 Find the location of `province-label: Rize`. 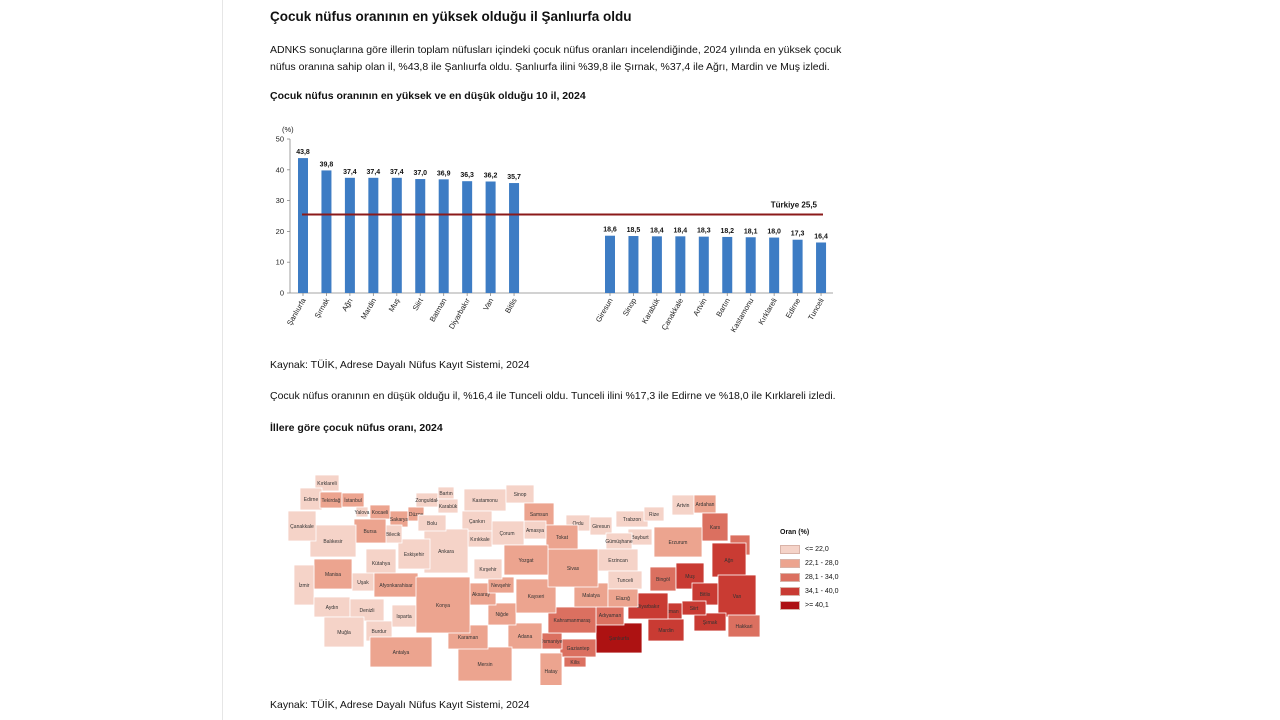

province-label: Rize is located at coordinates (654, 515).